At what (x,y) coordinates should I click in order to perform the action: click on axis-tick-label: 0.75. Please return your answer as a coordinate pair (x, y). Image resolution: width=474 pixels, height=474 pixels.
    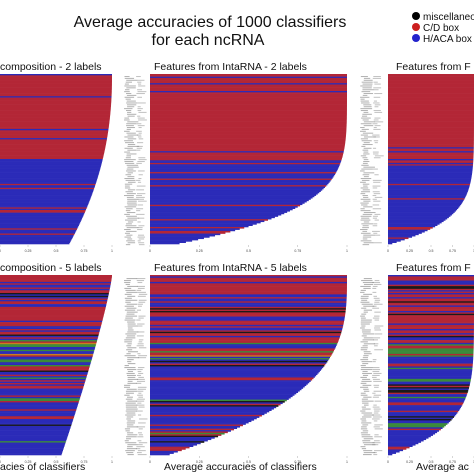
    Looking at the image, I should click on (84, 462).